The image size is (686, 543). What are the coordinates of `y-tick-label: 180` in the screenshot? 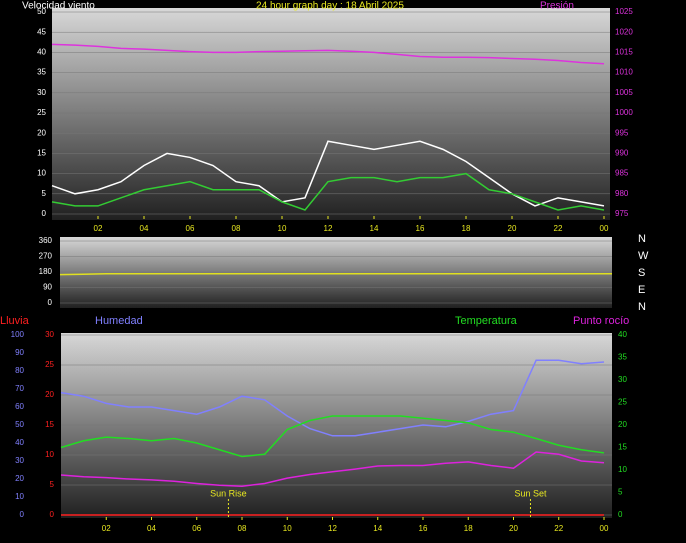 It's located at (46, 271).